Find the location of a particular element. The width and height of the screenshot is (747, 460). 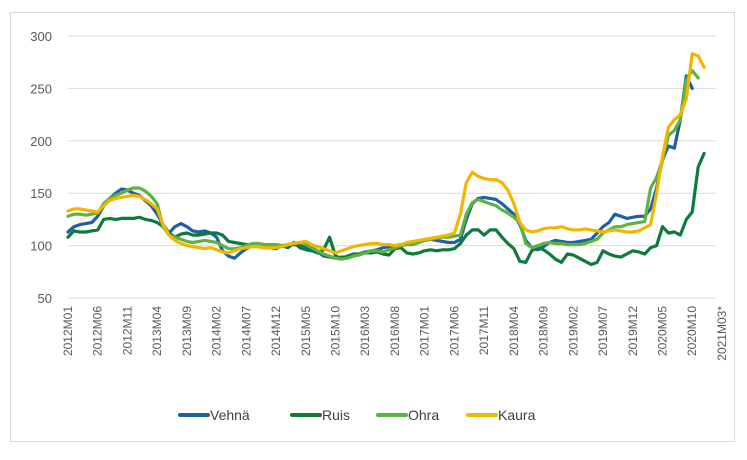

legend-label: Kaura is located at coordinates (517, 415).